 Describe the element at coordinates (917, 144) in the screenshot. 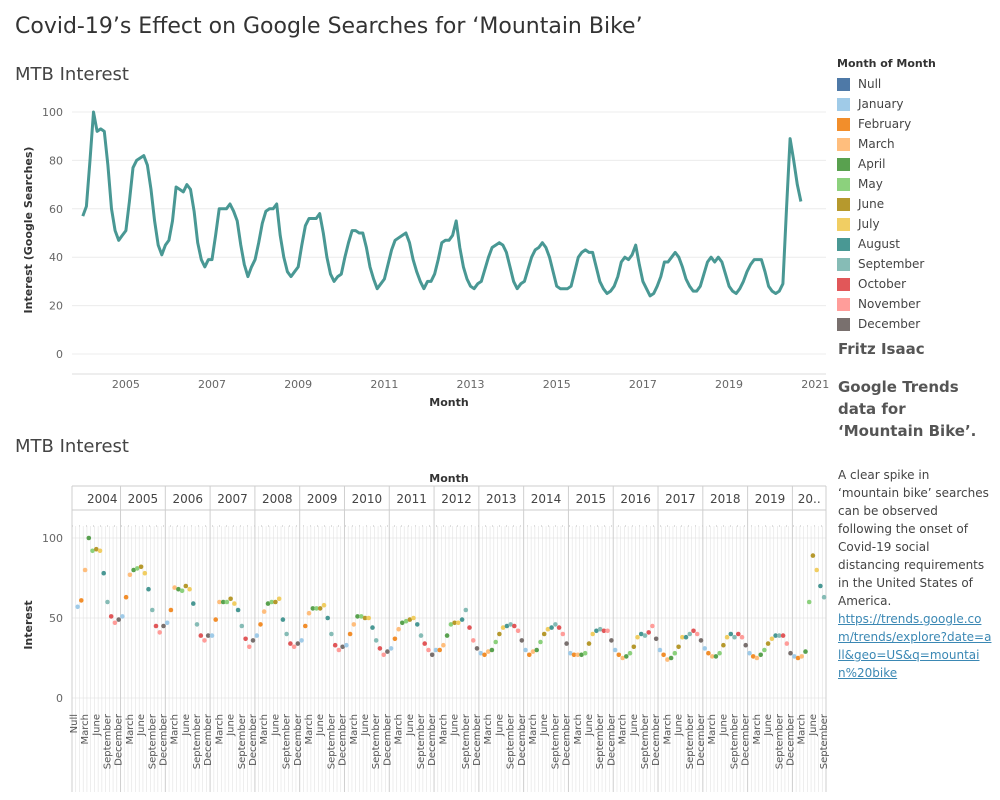

I see `legend-item-march: March` at that location.